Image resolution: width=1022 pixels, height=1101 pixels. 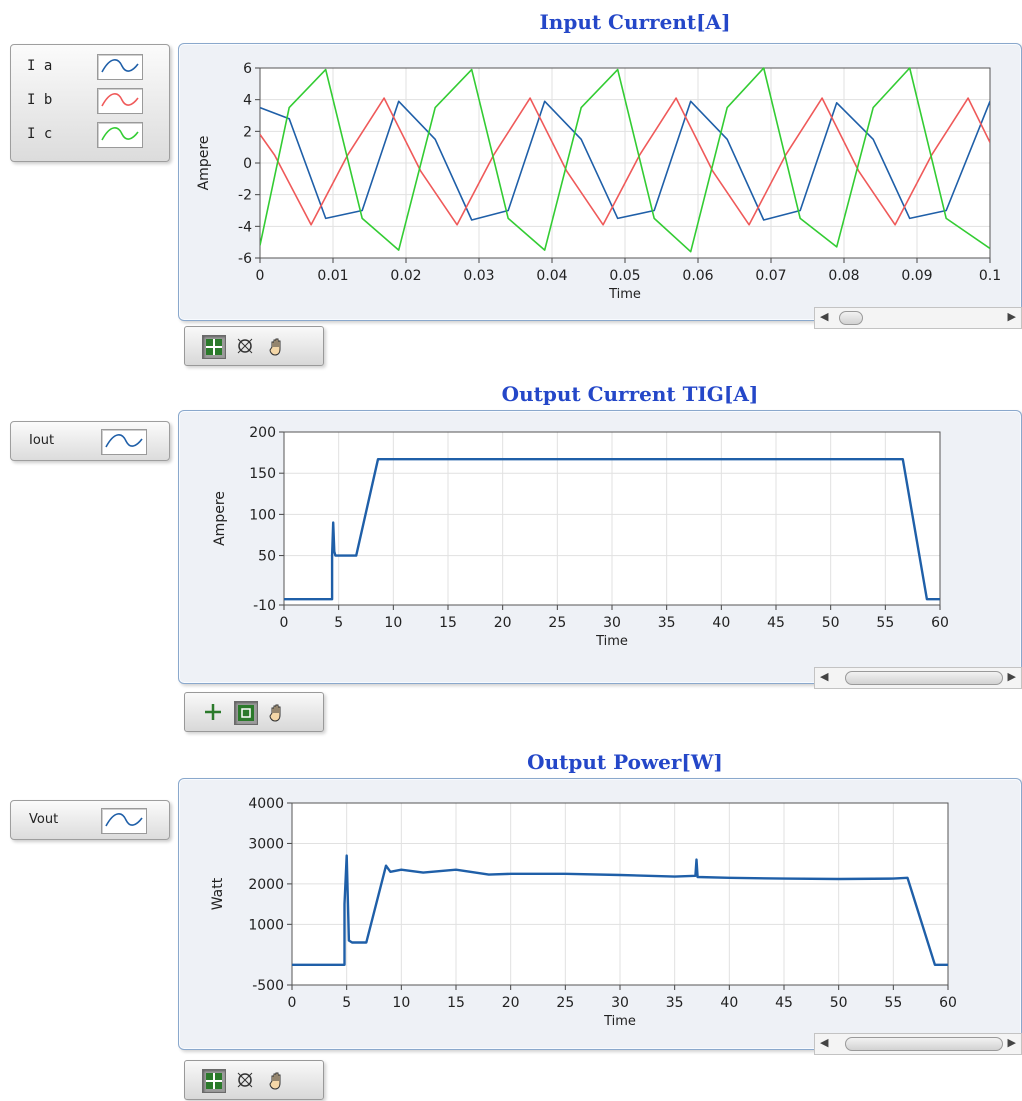 I want to click on y-tick-label: 4, so click(x=247, y=101).